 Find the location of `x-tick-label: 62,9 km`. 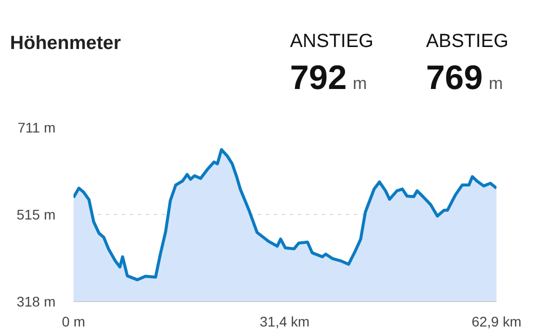

x-tick-label: 62,9 km is located at coordinates (497, 322).